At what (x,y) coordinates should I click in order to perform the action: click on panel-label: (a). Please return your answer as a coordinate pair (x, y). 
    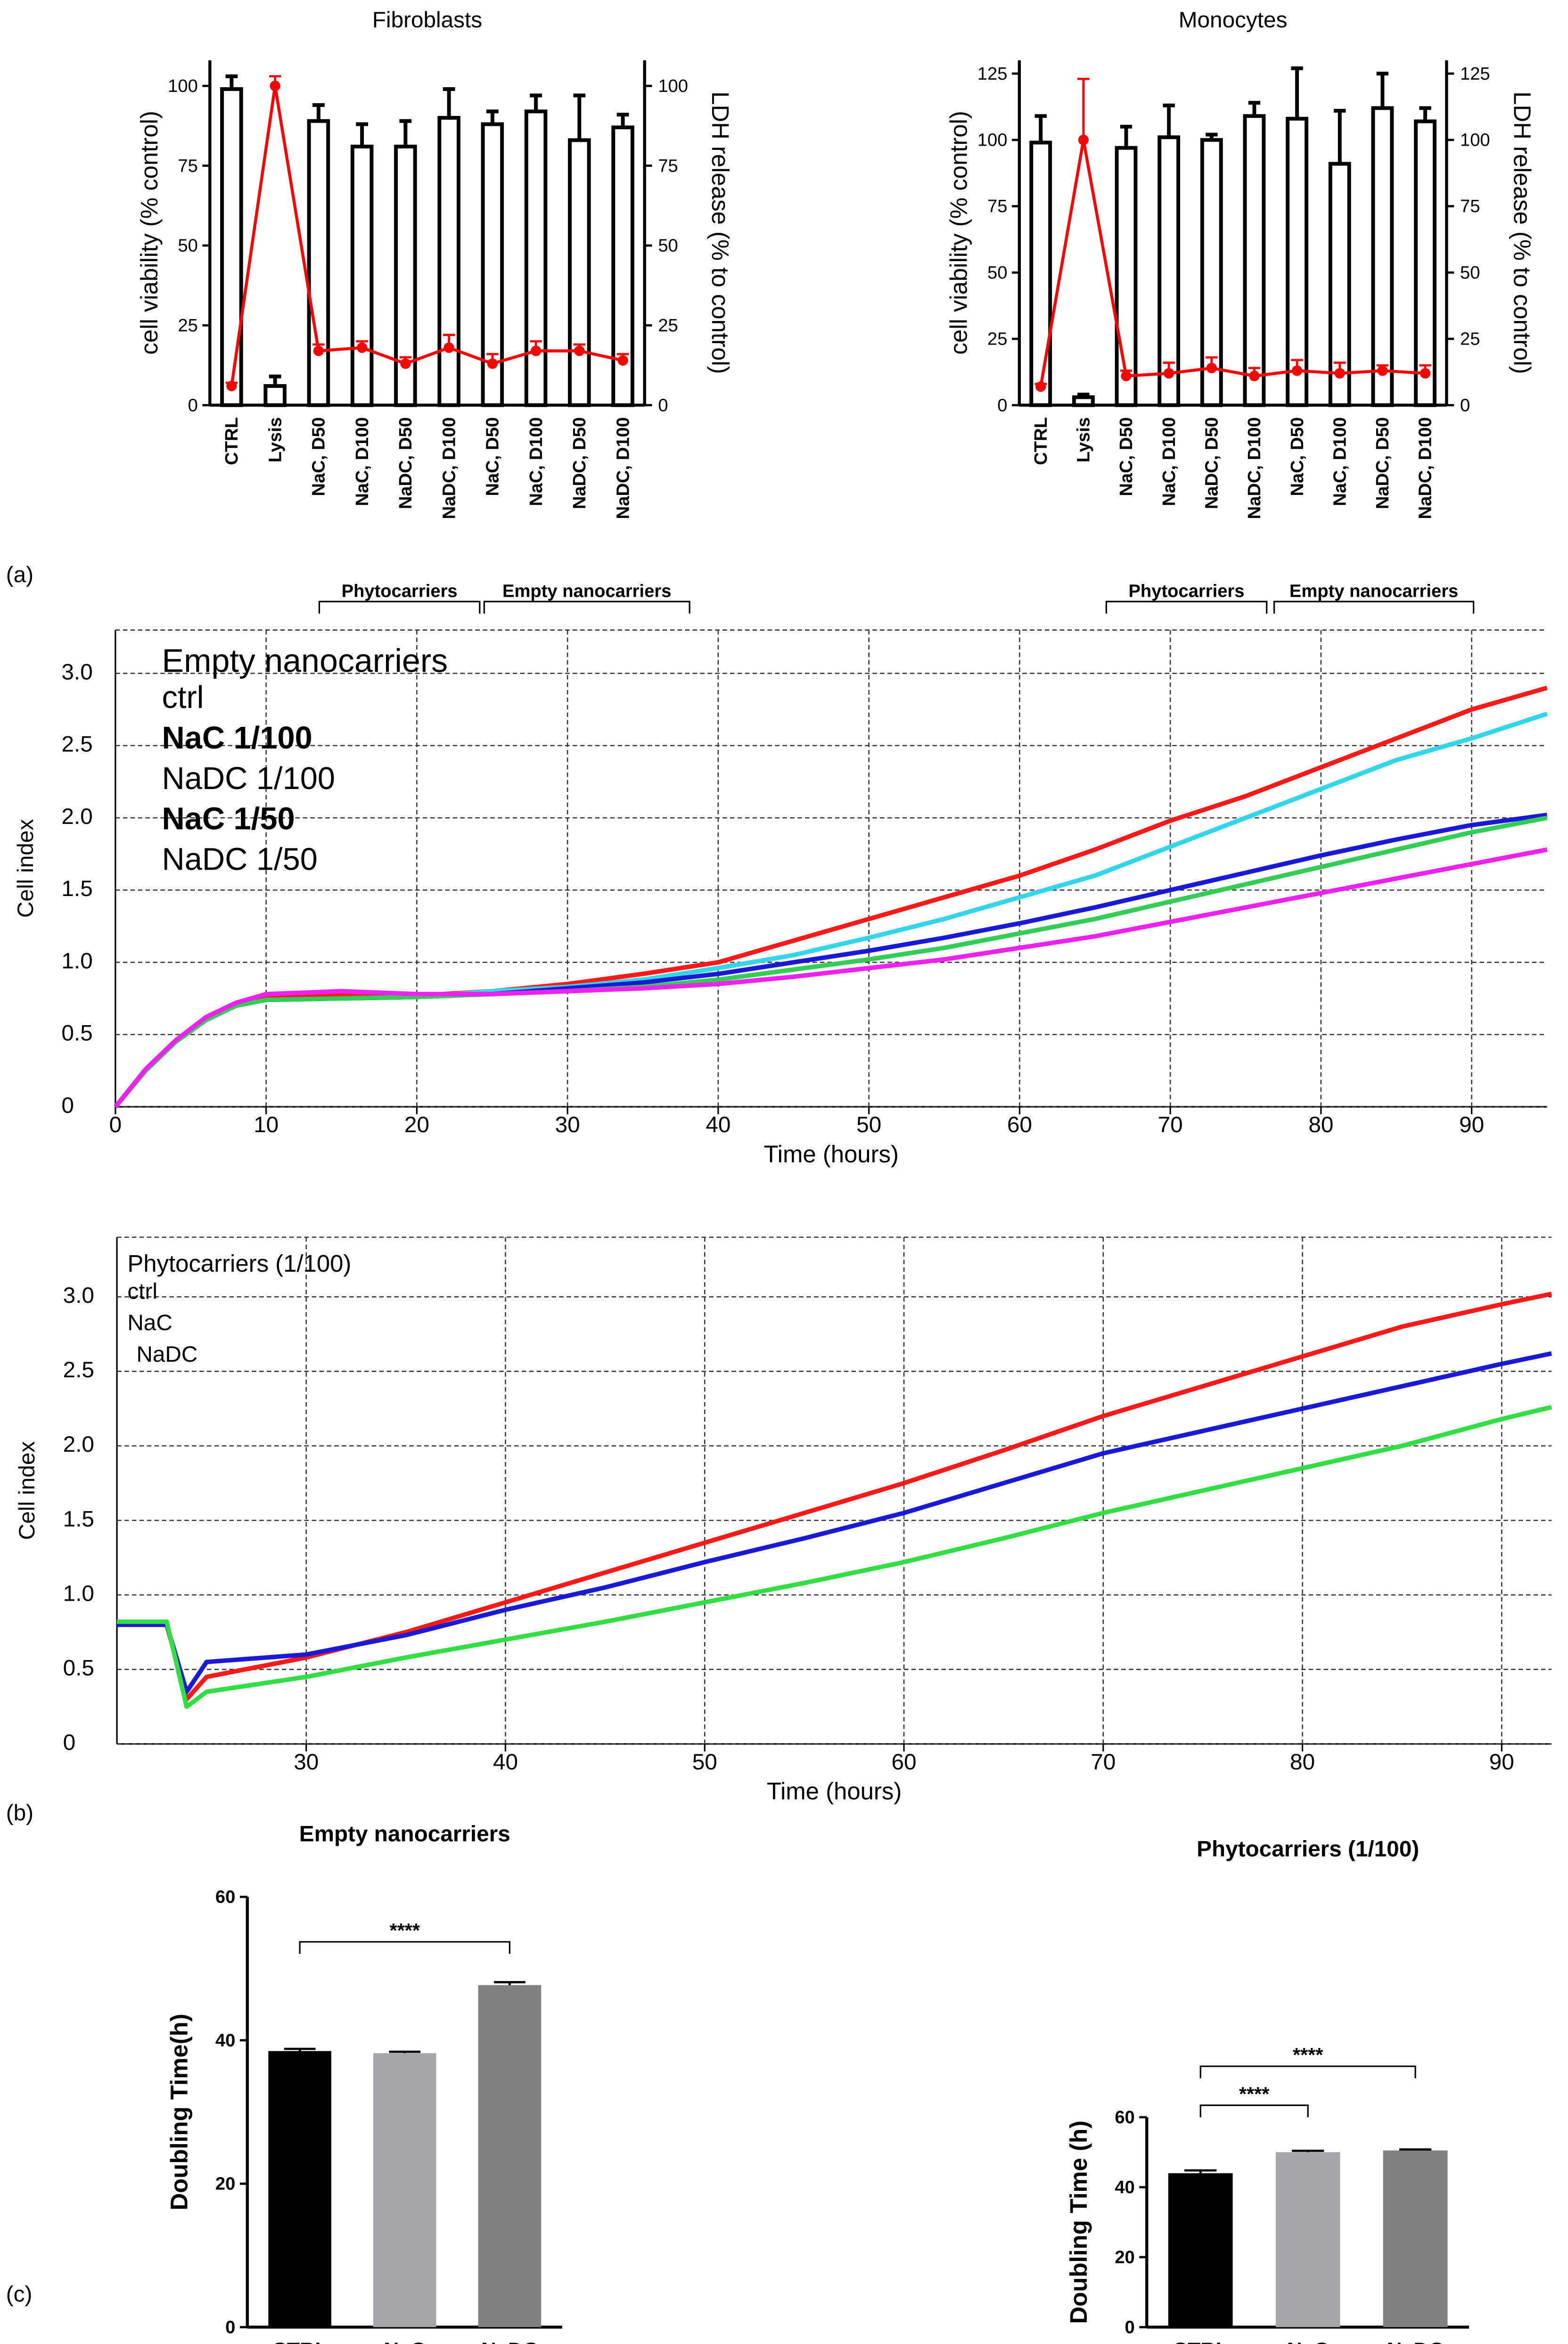
    Looking at the image, I should click on (19, 574).